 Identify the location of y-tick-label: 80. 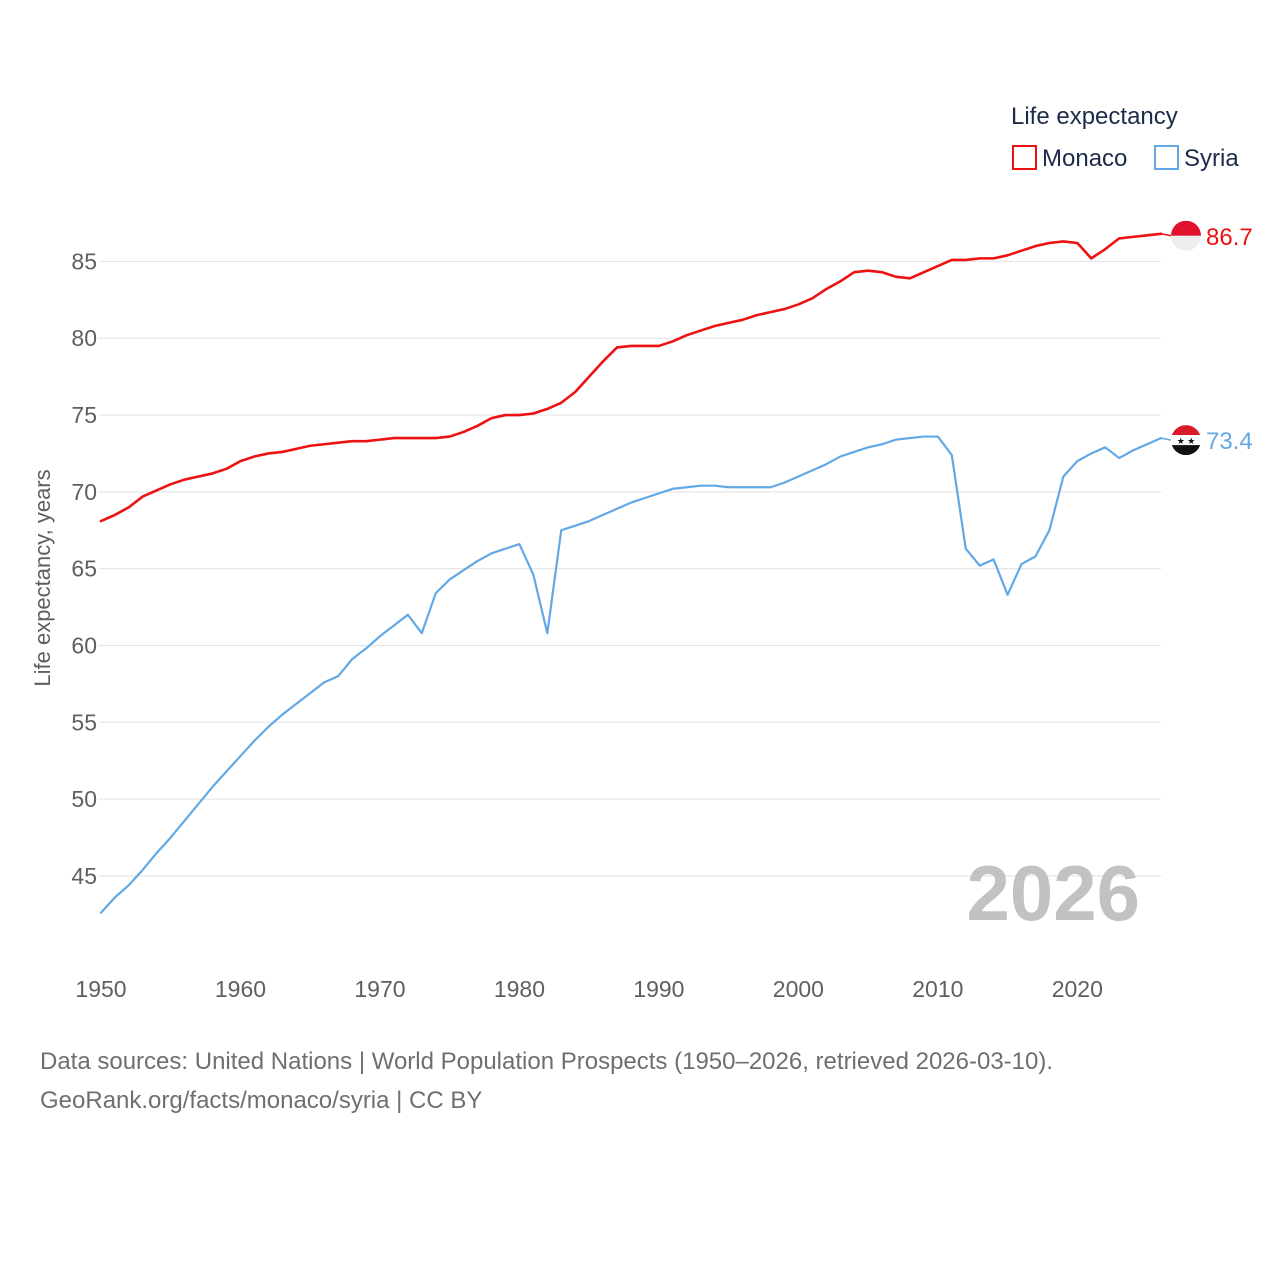
(84, 338).